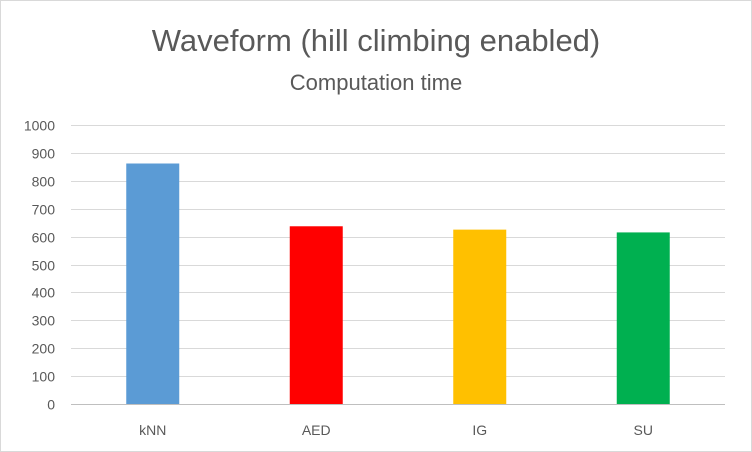 The width and height of the screenshot is (752, 452). Describe the element at coordinates (153, 283) in the screenshot. I see `bar-knn` at that location.